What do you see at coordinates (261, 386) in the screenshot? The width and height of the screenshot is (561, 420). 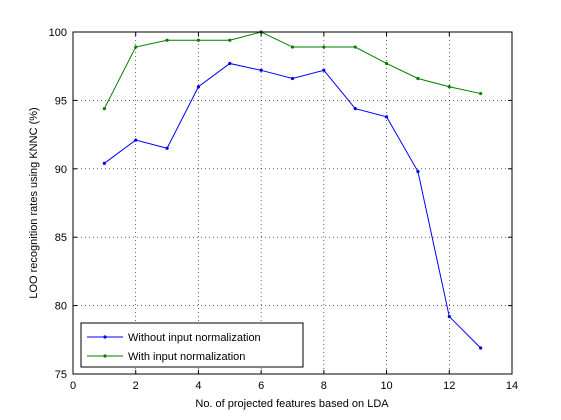 I see `x-tick-label: 6` at bounding box center [261, 386].